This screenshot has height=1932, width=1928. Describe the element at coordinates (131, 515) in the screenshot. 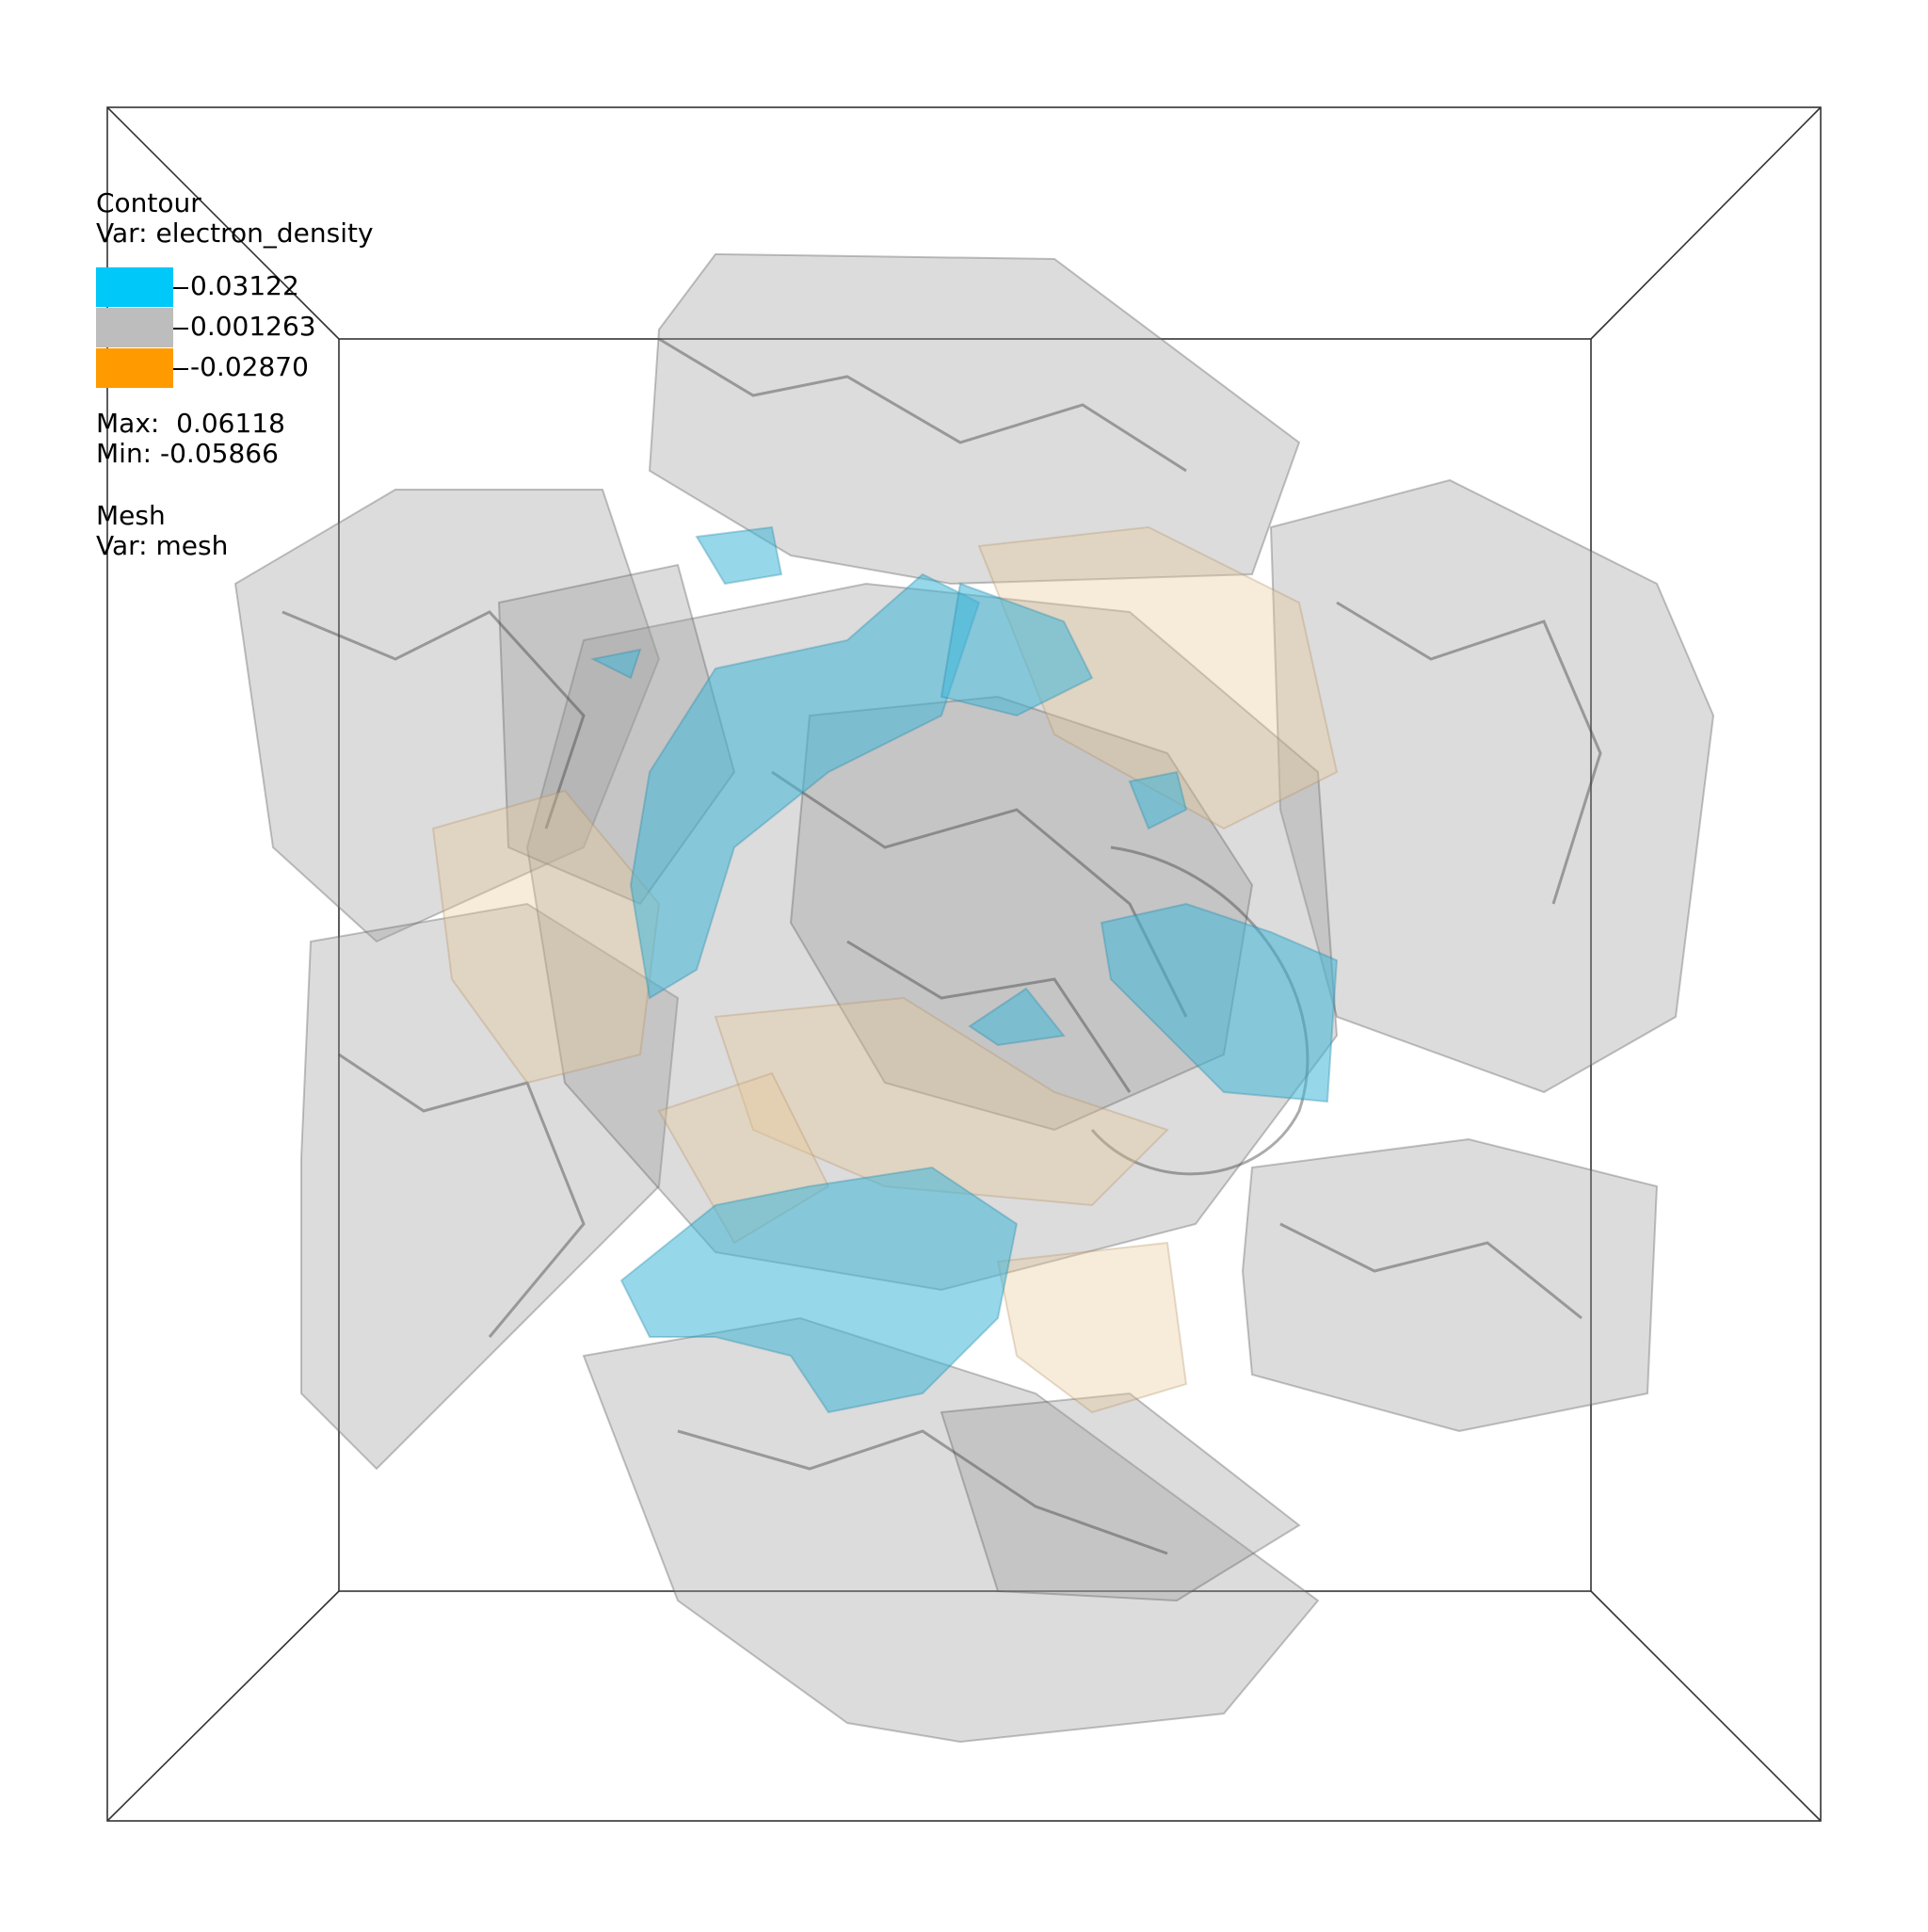

I see `mesh-plot-title: Mesh` at that location.